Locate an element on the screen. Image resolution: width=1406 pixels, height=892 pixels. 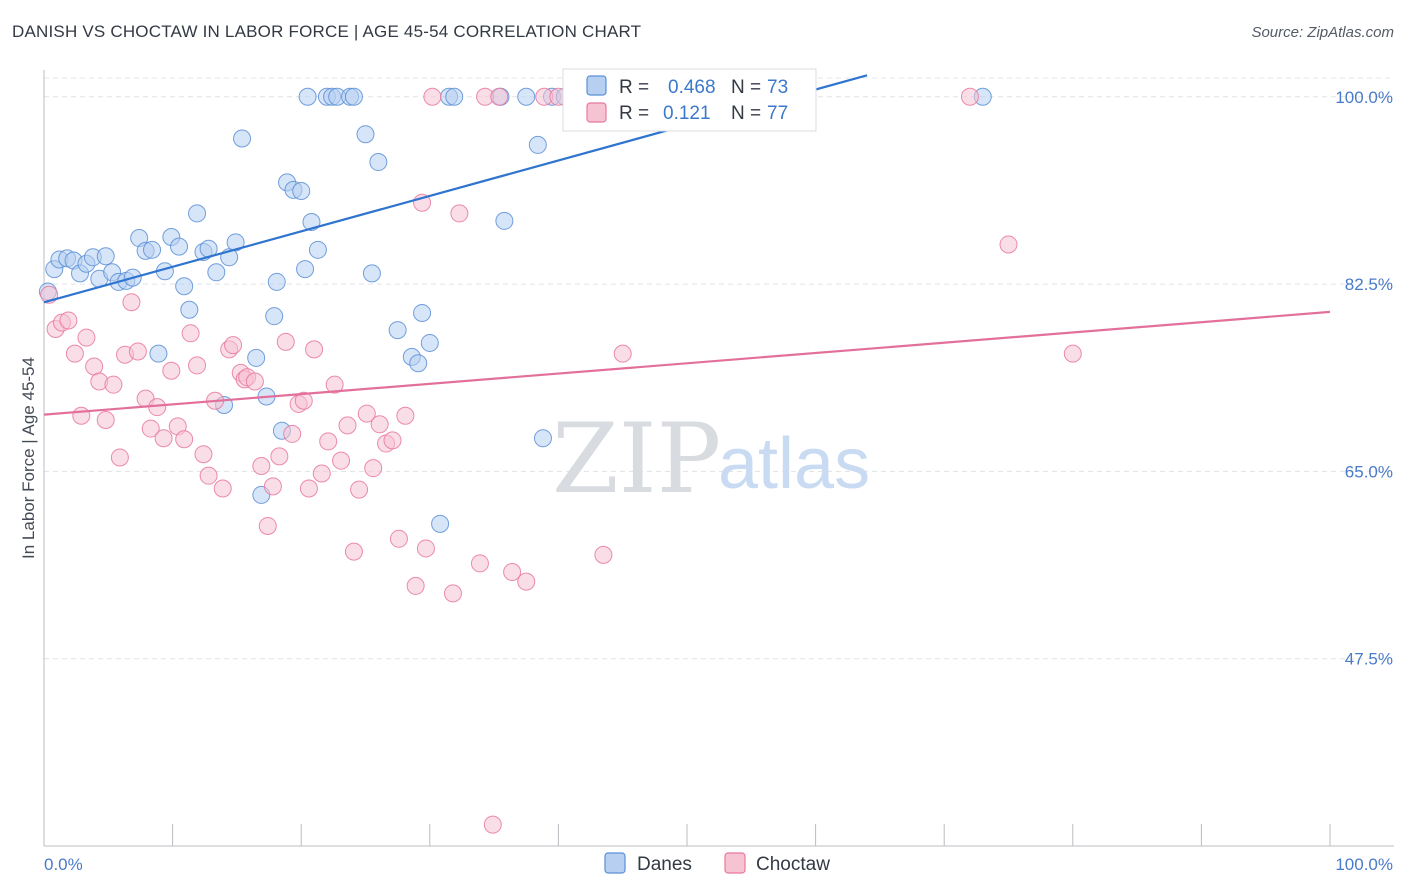
legend-r-value-choctaw: 0.121 is located at coordinates (687, 113).